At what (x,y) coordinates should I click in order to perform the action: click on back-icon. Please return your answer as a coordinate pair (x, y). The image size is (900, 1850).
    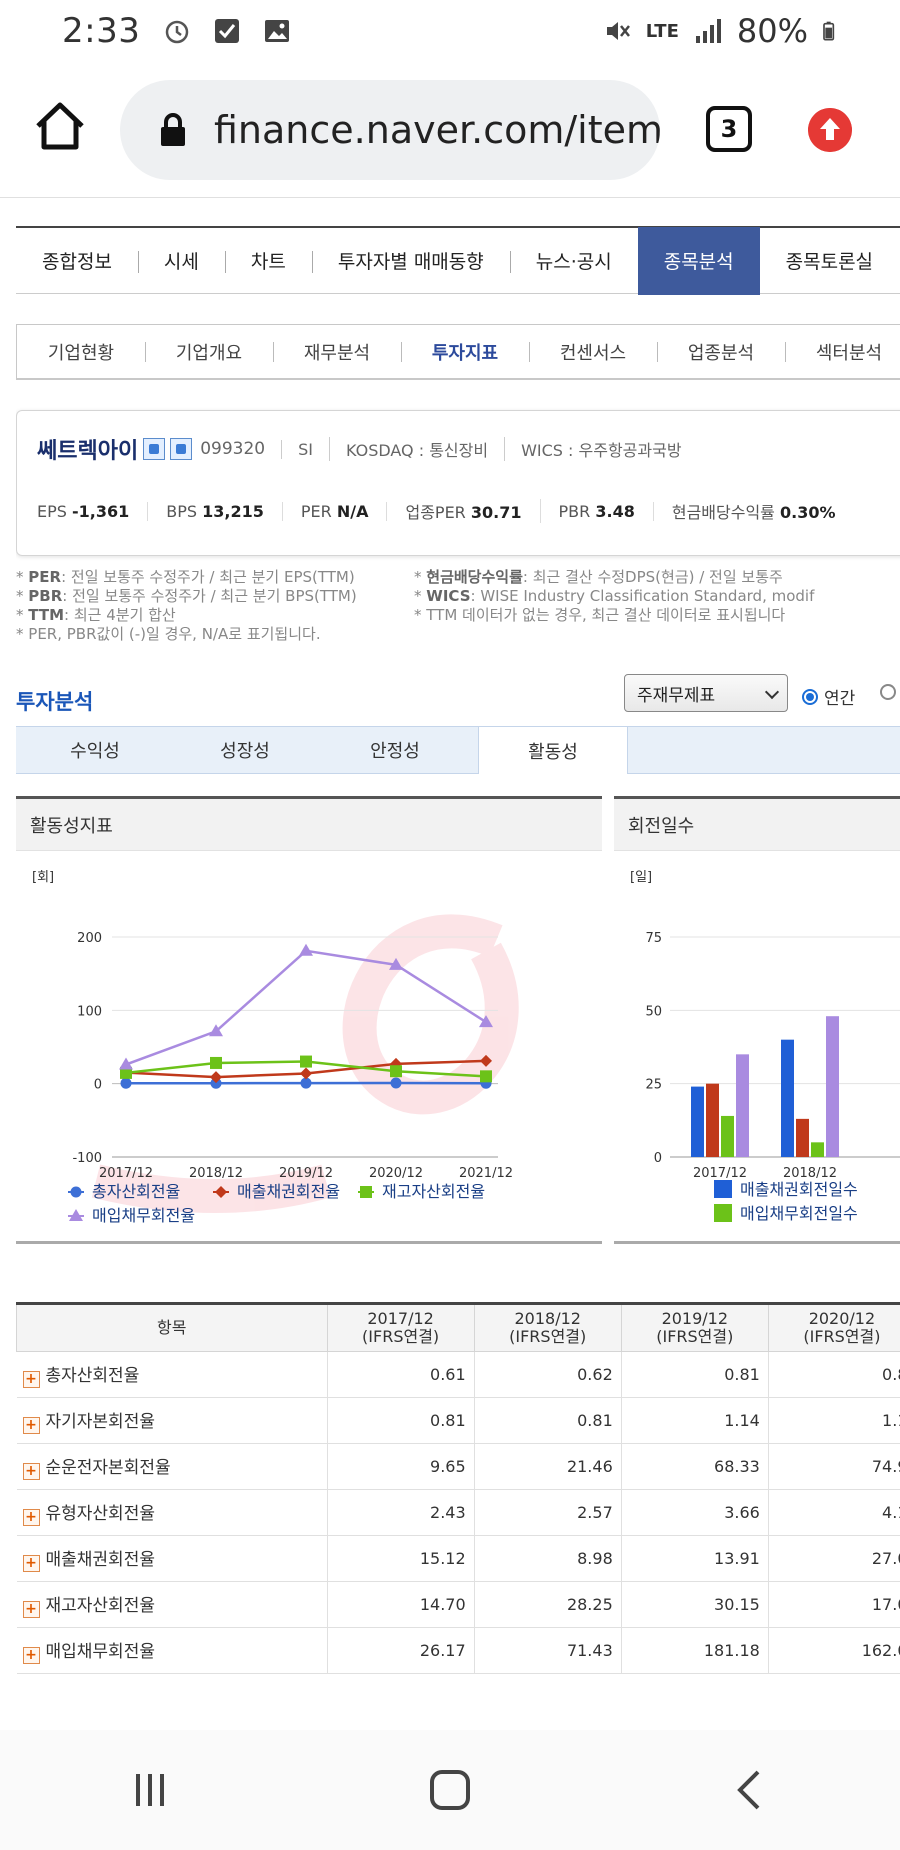
    Looking at the image, I should click on (750, 1790).